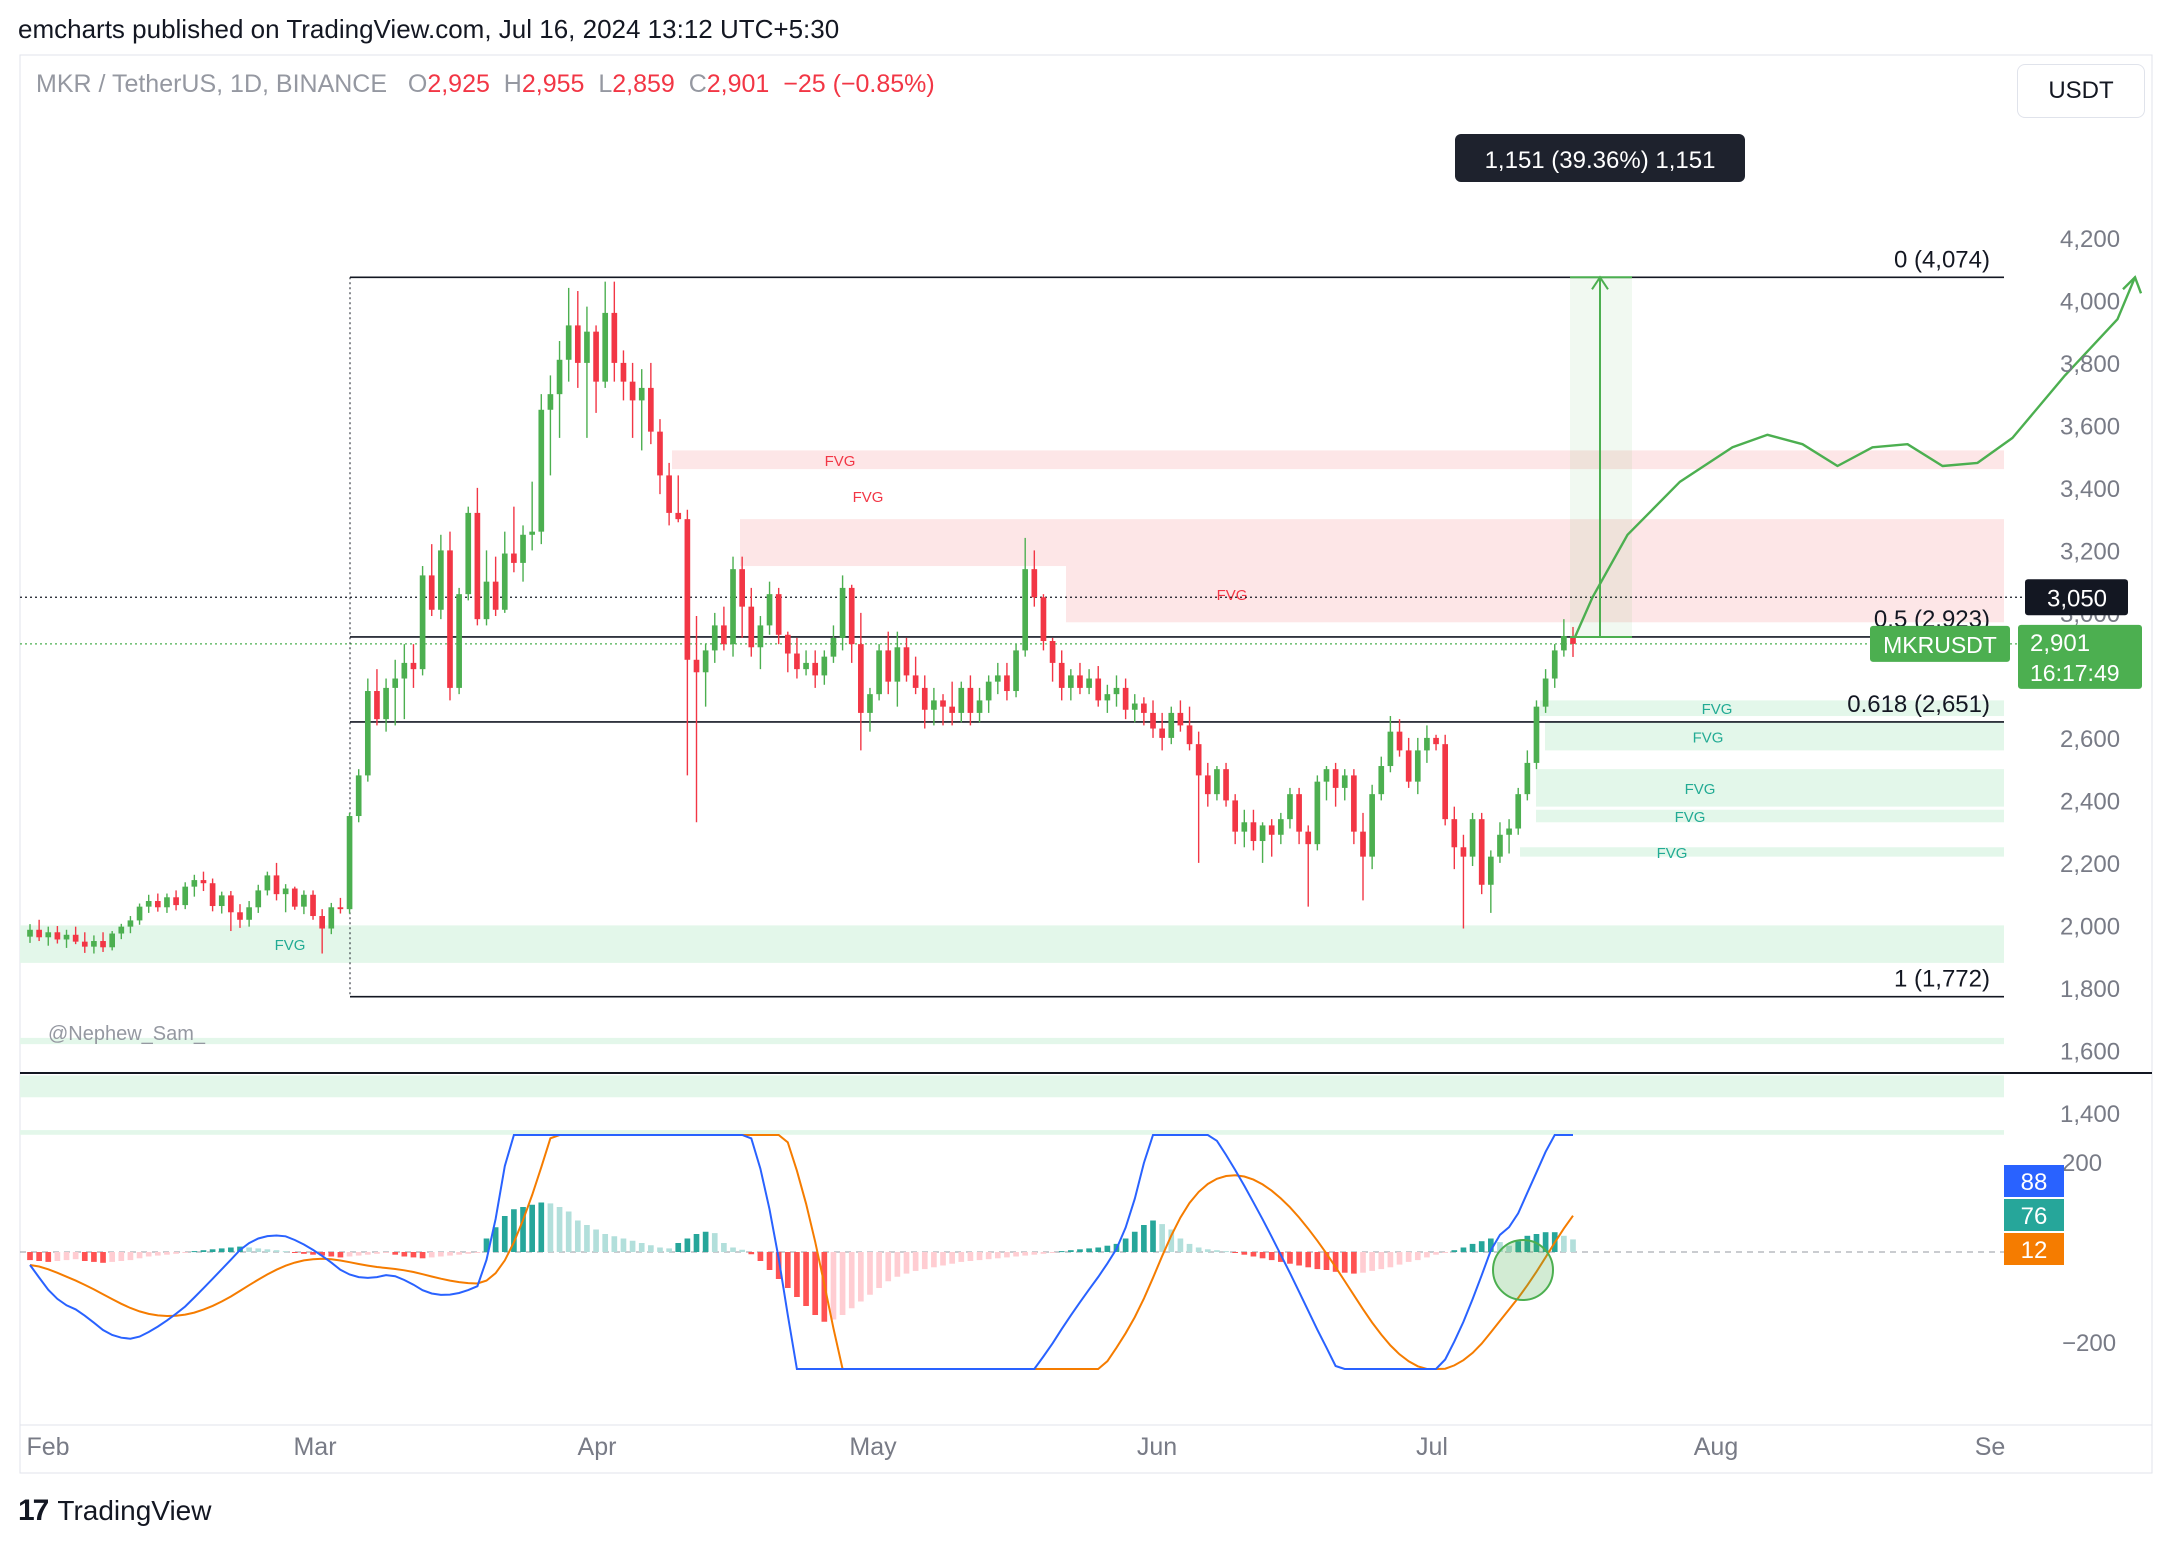 This screenshot has width=2168, height=1542. Describe the element at coordinates (314, 1447) in the screenshot. I see `time-axis-tick: Mar` at that location.